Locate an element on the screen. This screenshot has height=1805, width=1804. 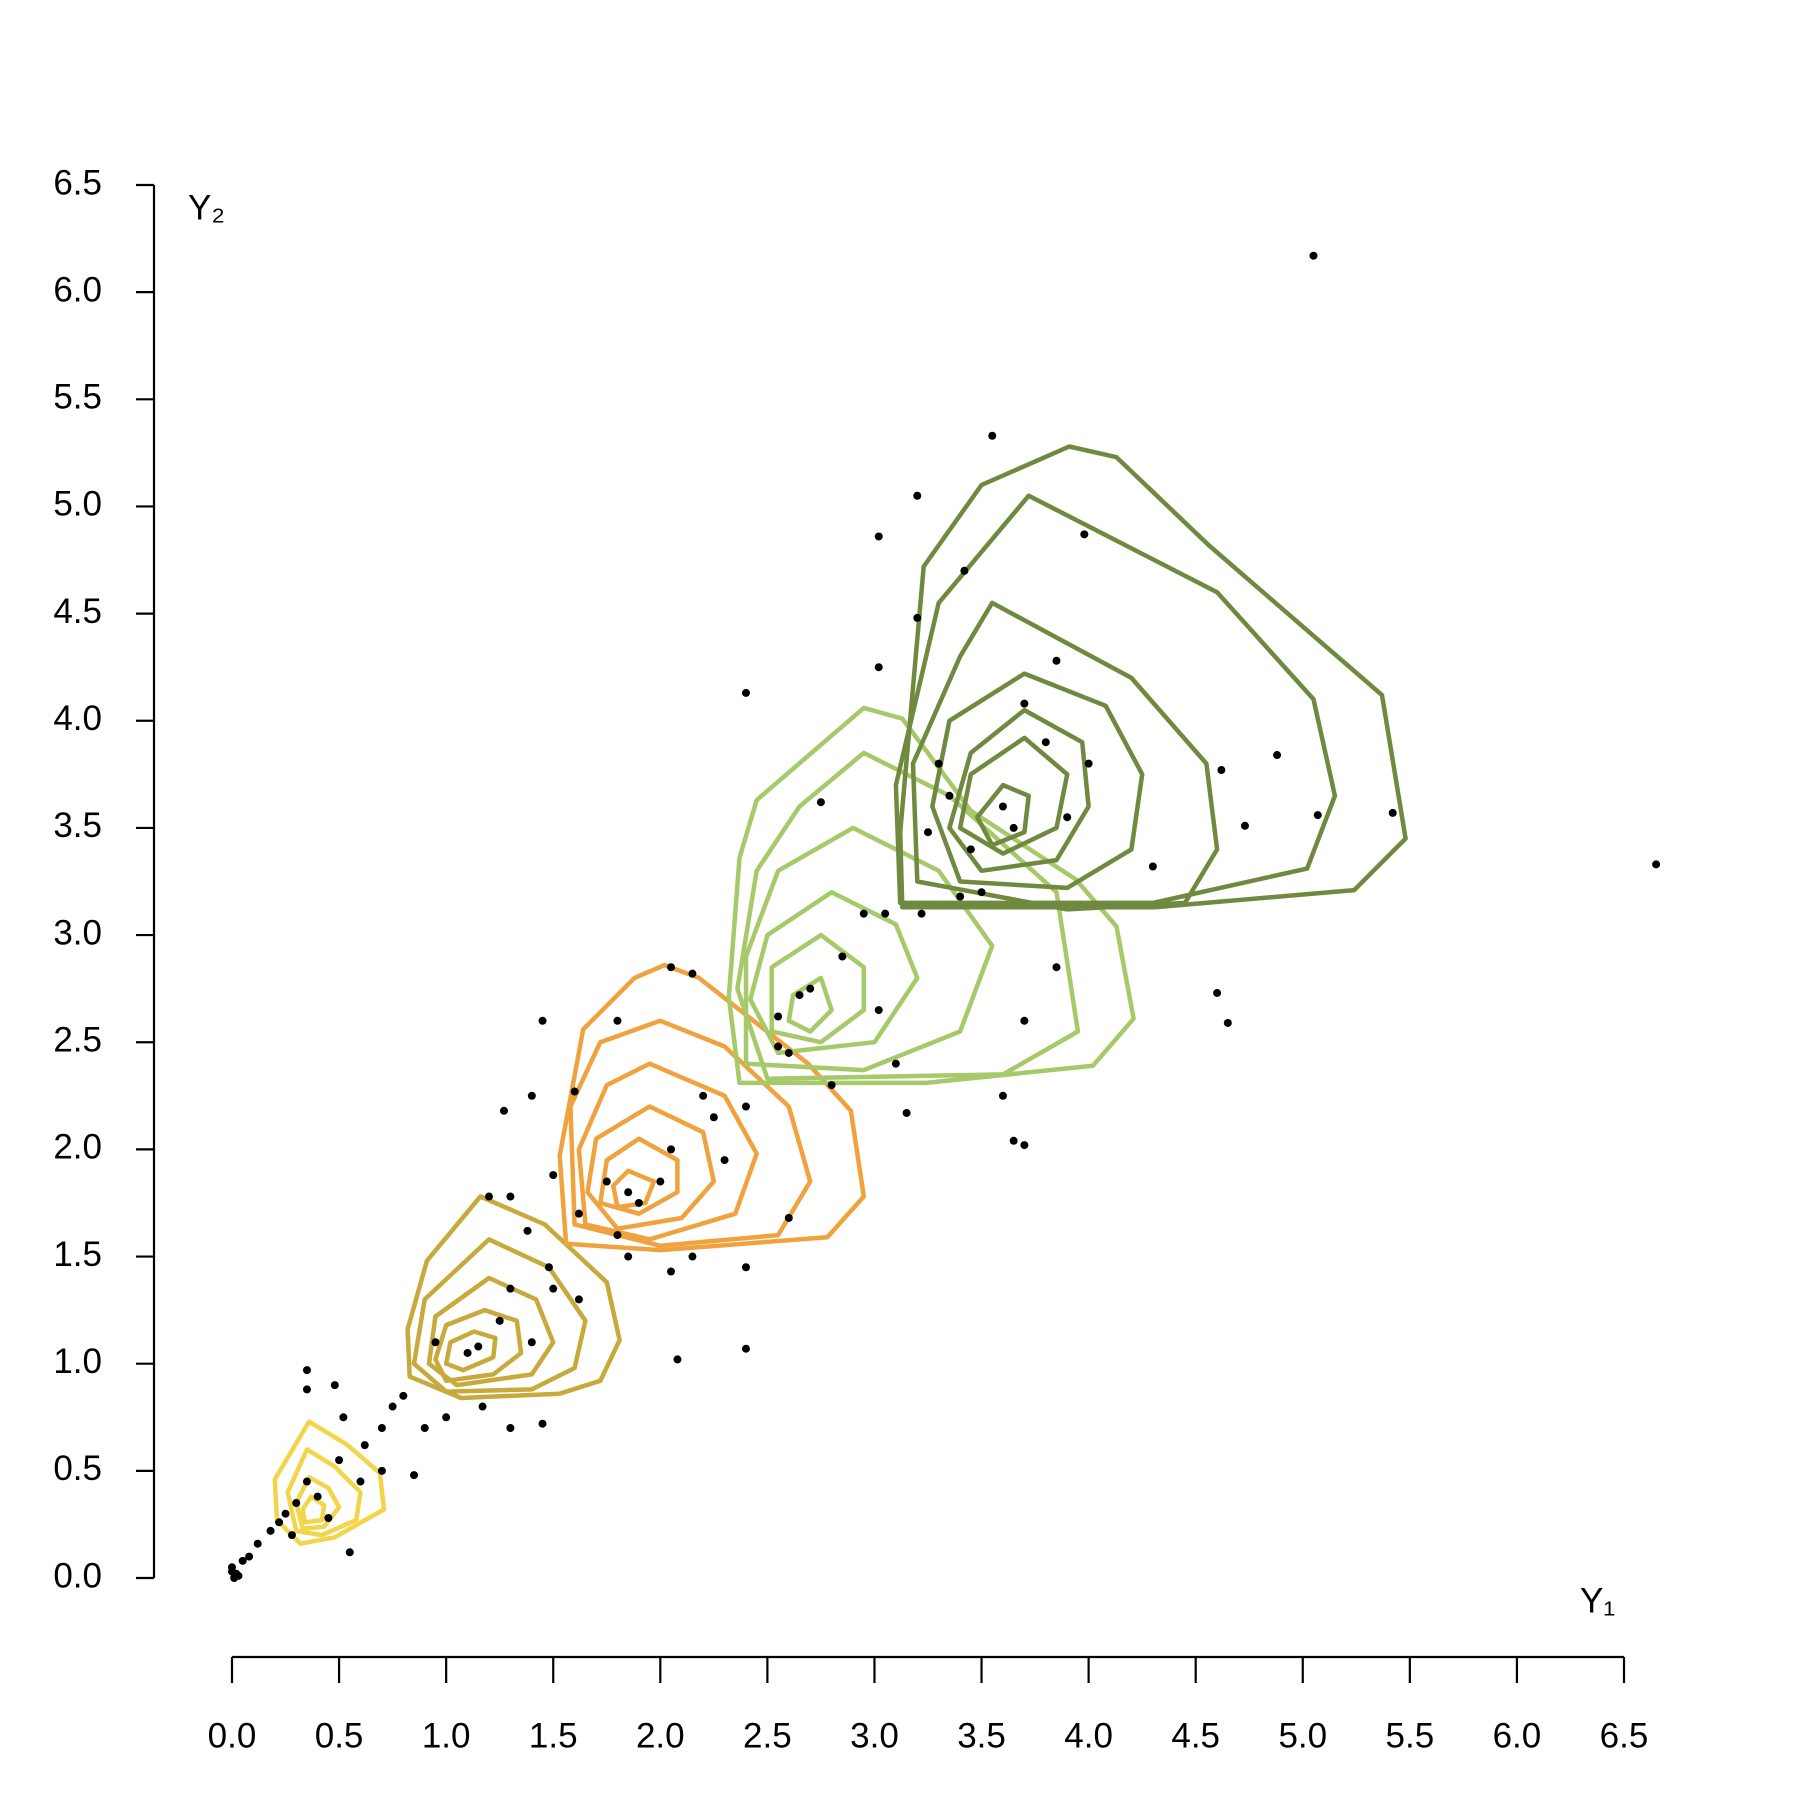
x-tick-label: 5.5 is located at coordinates (1410, 1735).